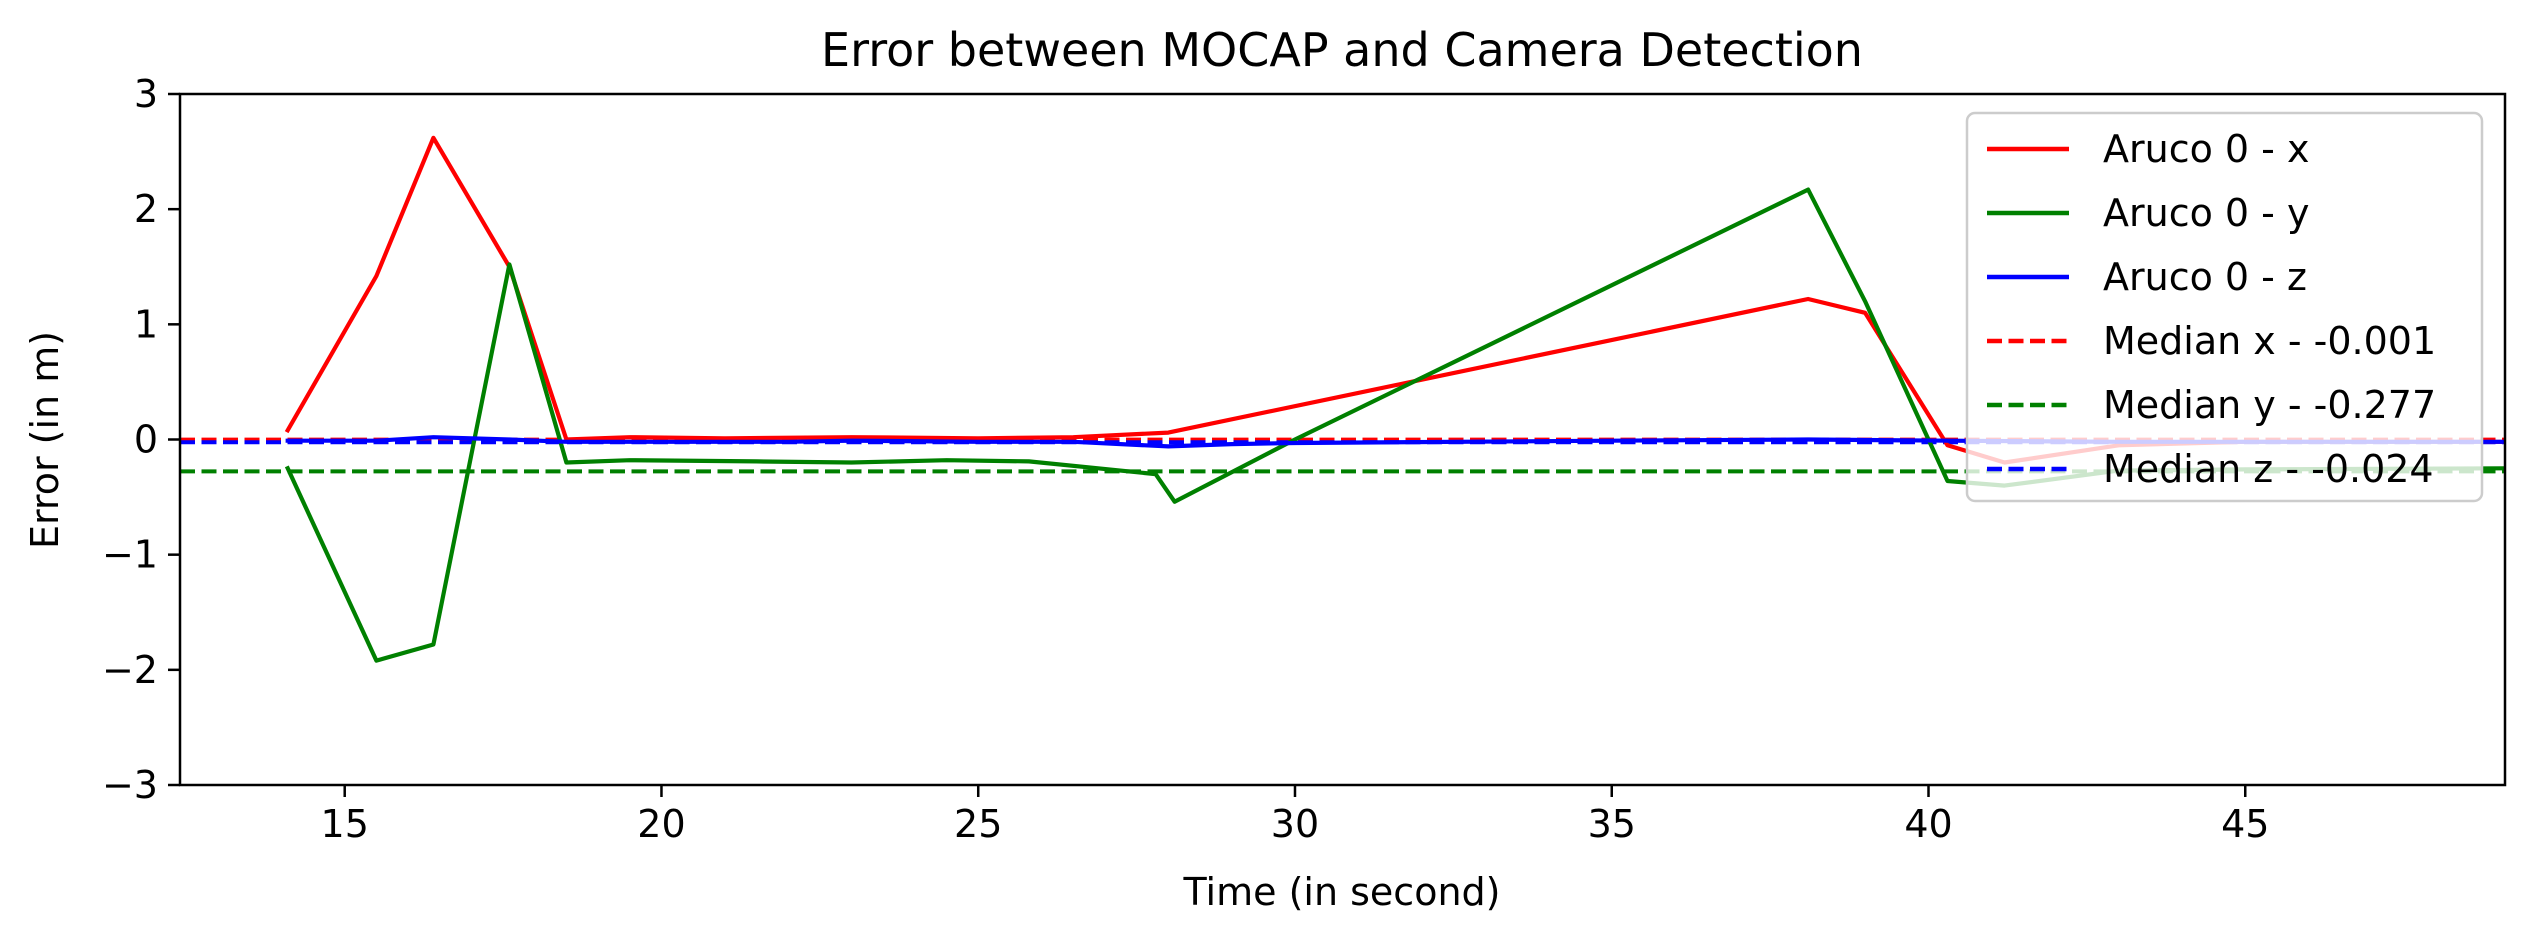 This screenshot has width=2534, height=945. What do you see at coordinates (2205, 277) in the screenshot?
I see `legend-label: Aruco 0 - z` at bounding box center [2205, 277].